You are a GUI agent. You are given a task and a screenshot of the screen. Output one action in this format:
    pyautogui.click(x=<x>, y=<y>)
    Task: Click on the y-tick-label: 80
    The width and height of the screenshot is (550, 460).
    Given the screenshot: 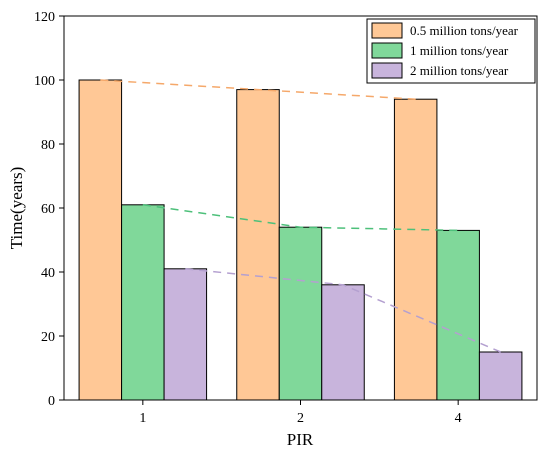 What is the action you would take?
    pyautogui.click(x=48, y=145)
    